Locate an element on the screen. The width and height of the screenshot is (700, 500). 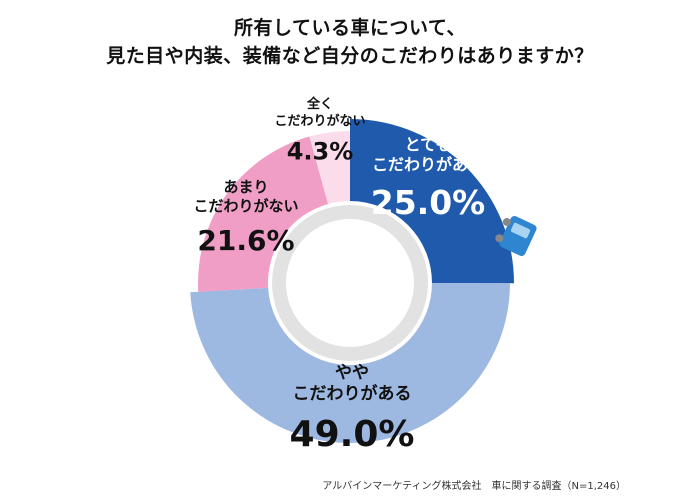
slice-label-2-line-0: あまり is located at coordinates (245, 187).